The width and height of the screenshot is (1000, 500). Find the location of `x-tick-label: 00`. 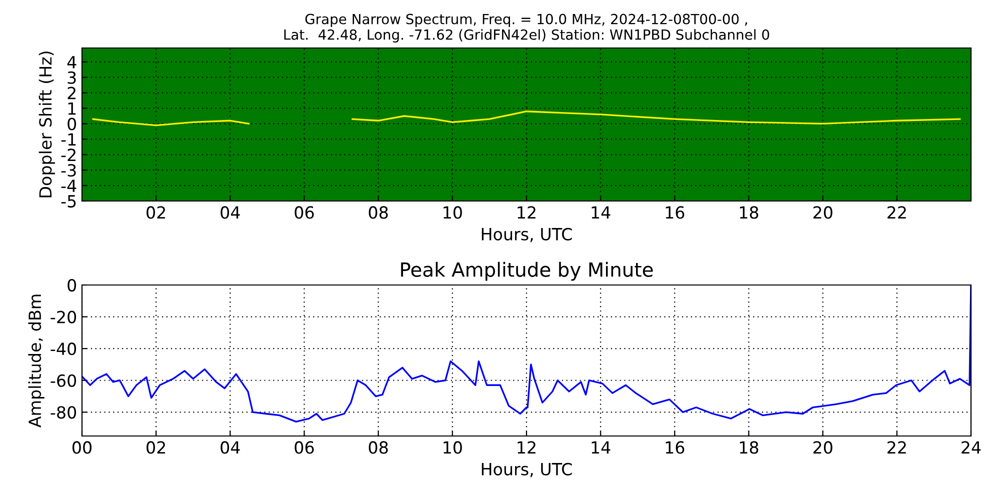

x-tick-label: 00 is located at coordinates (82, 447).